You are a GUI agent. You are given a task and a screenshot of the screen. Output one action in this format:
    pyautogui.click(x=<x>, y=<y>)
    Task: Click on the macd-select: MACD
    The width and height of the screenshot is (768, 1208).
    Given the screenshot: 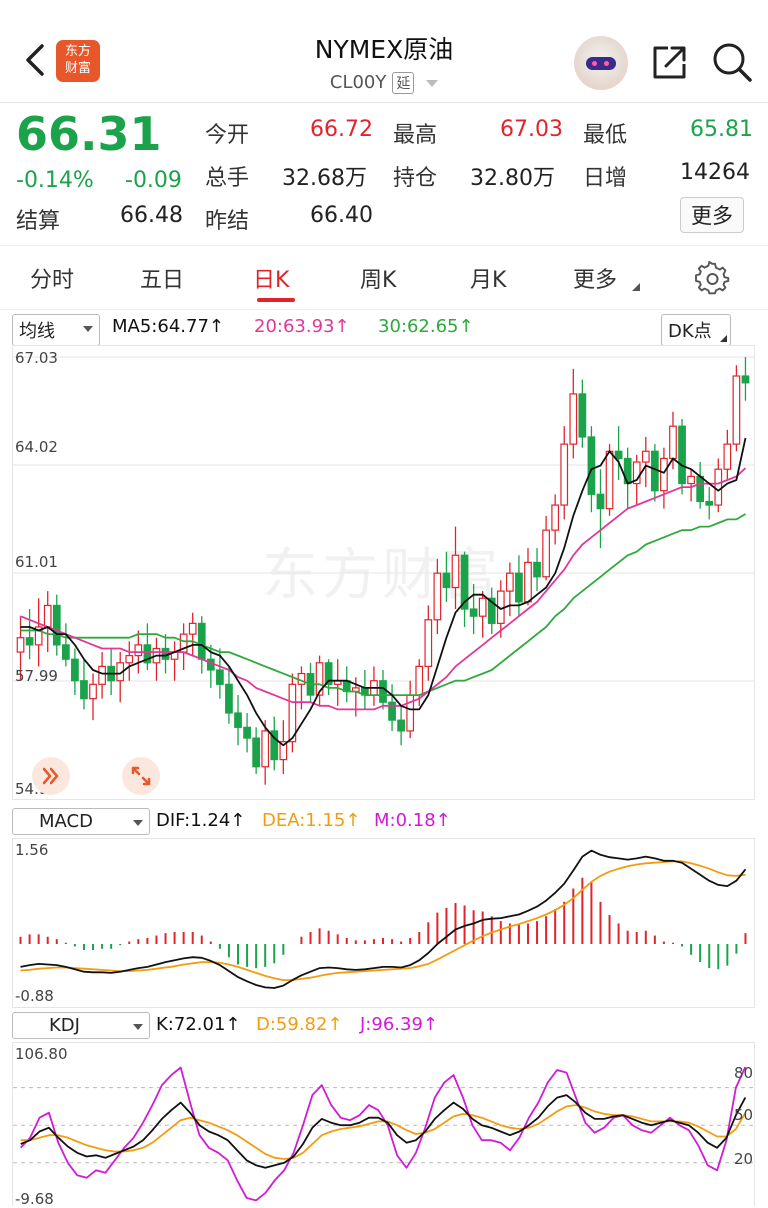 What is the action you would take?
    pyautogui.click(x=81, y=821)
    